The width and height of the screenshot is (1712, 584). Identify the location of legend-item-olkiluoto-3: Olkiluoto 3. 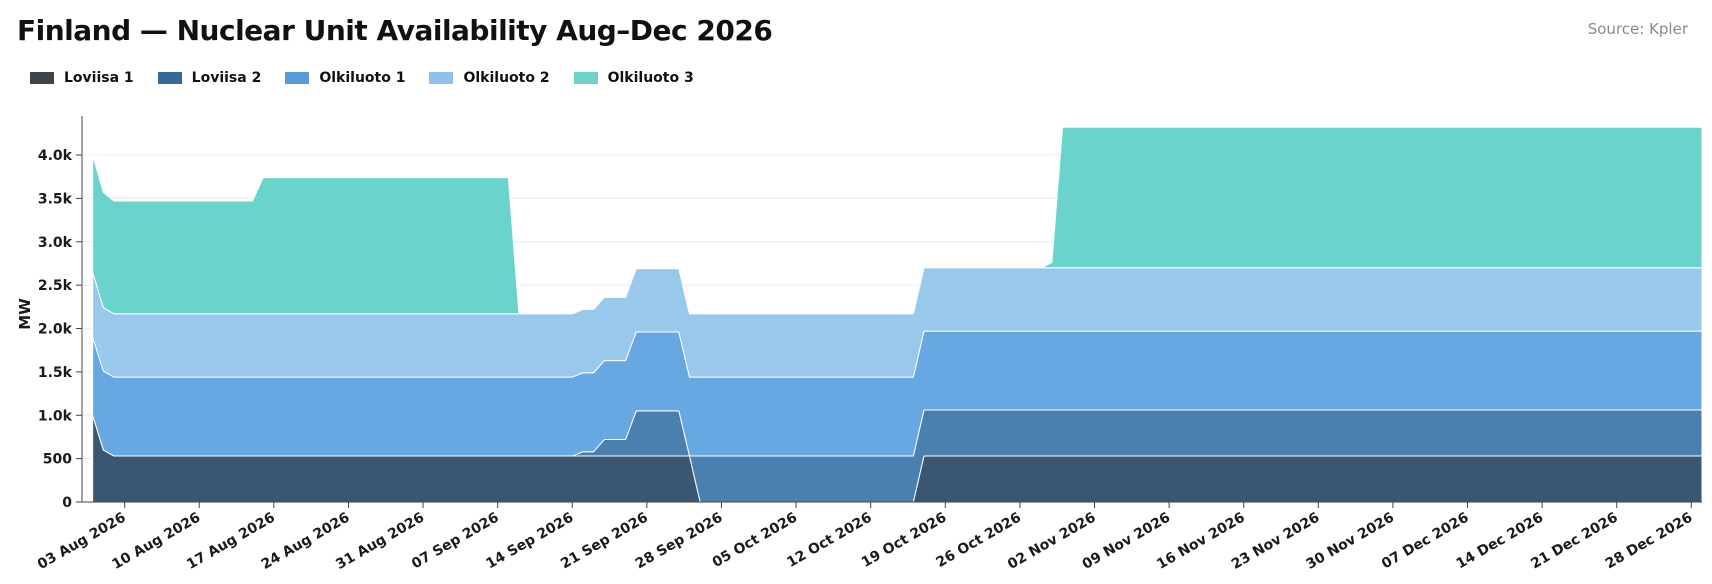
(633, 78).